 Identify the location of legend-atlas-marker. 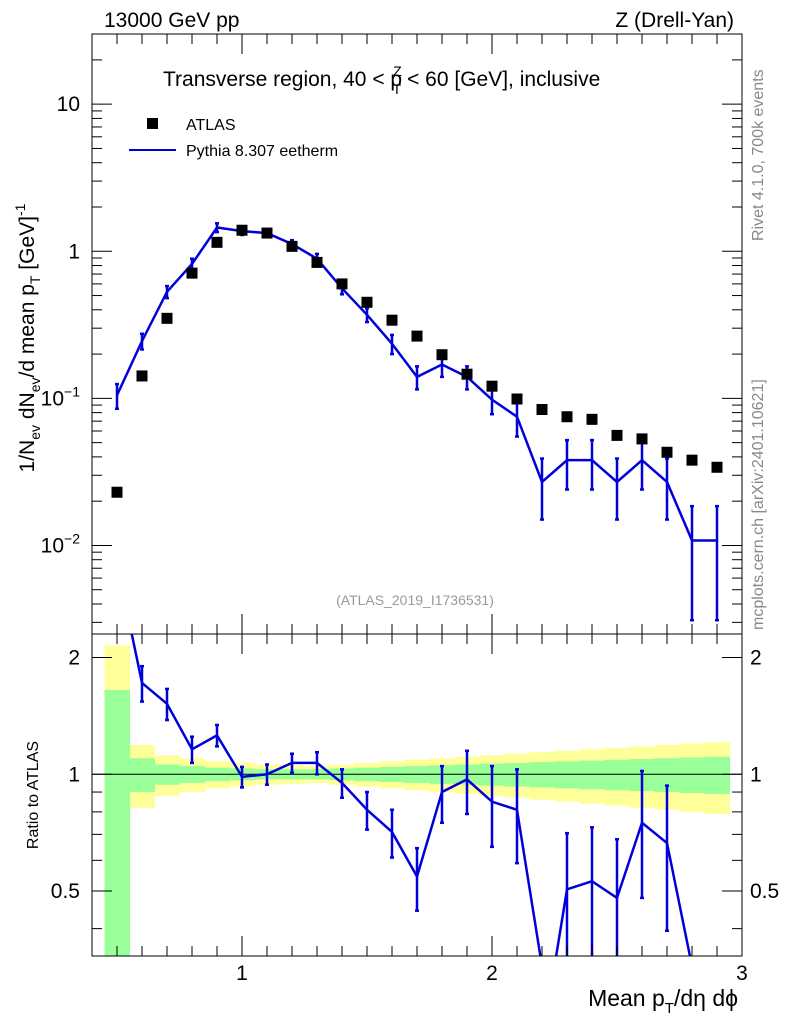
(152, 123).